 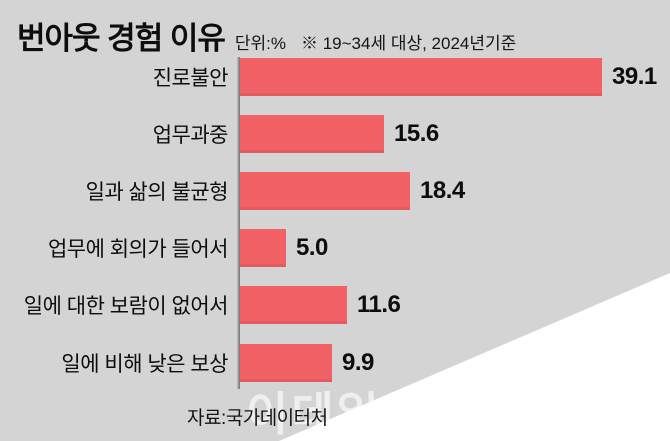 I want to click on value-label: 39.1, so click(x=634, y=76).